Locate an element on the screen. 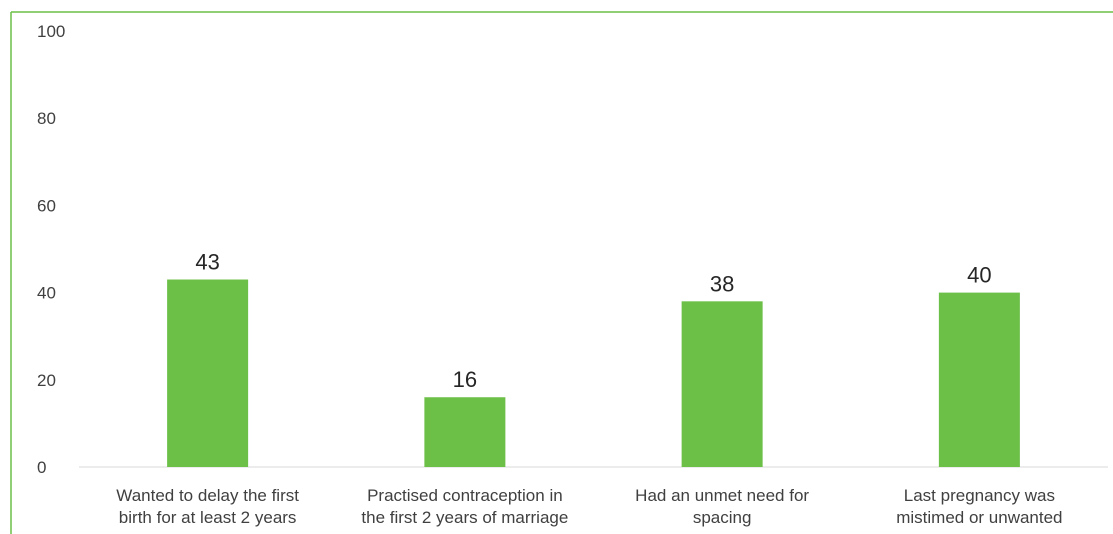  x-category-label: Last pregnancy was is located at coordinates (979, 495).